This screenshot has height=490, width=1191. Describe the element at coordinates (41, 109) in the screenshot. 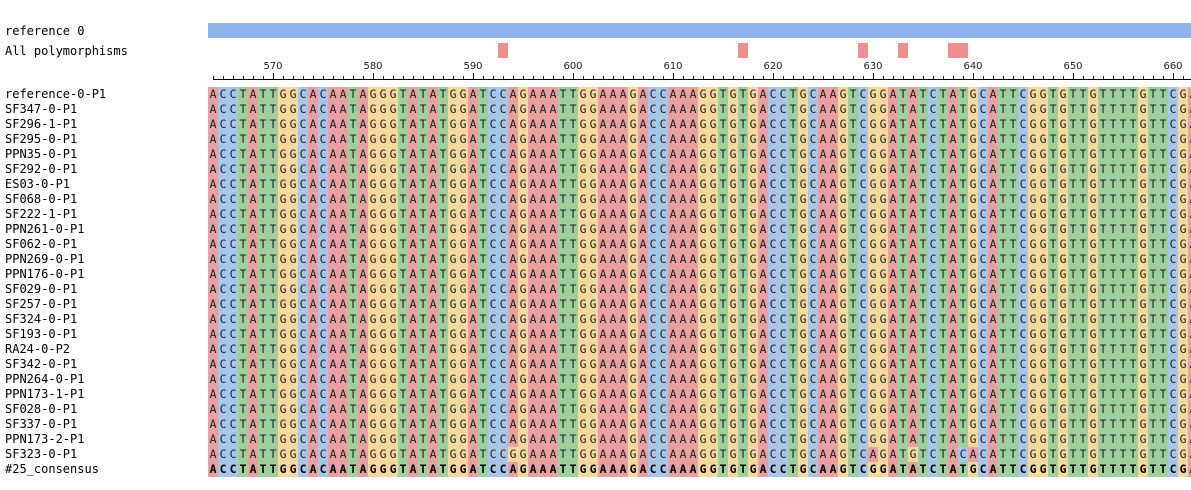

I see `sequence-name: SF347-0-P1` at that location.